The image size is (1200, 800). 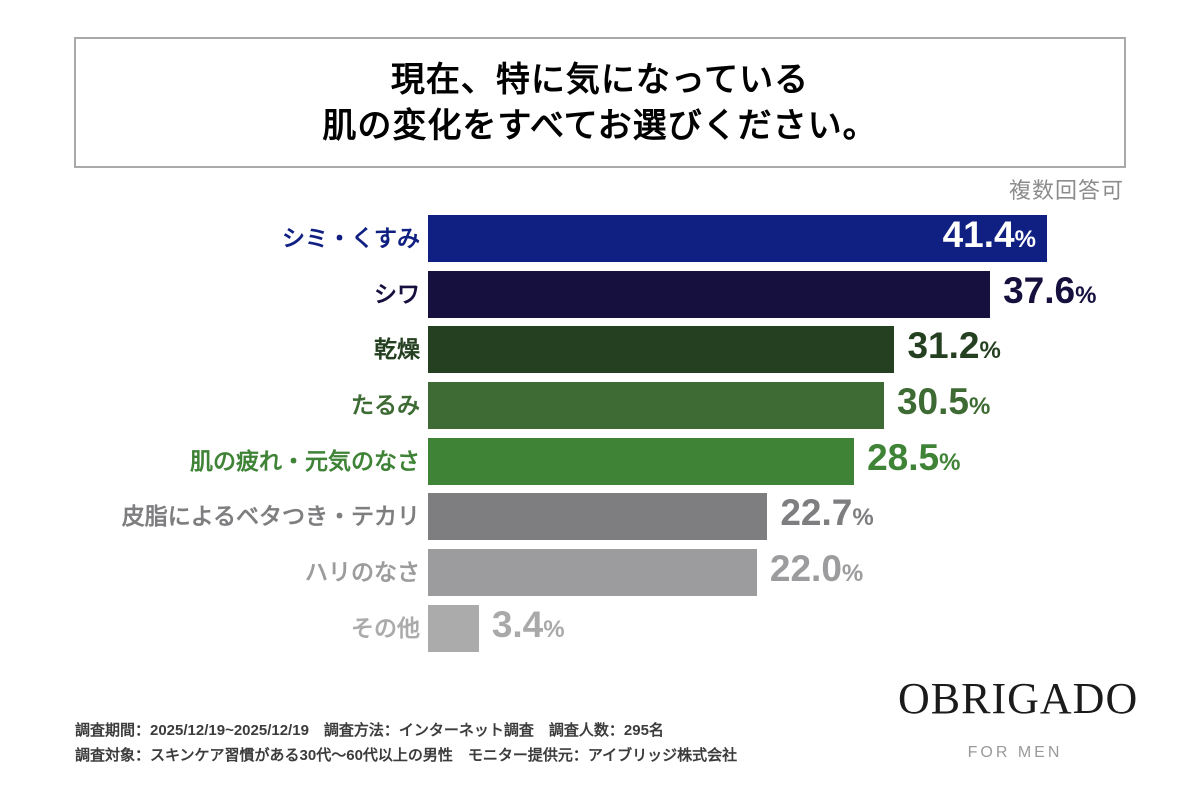 I want to click on bar-value: 31.2%, so click(x=953, y=349).